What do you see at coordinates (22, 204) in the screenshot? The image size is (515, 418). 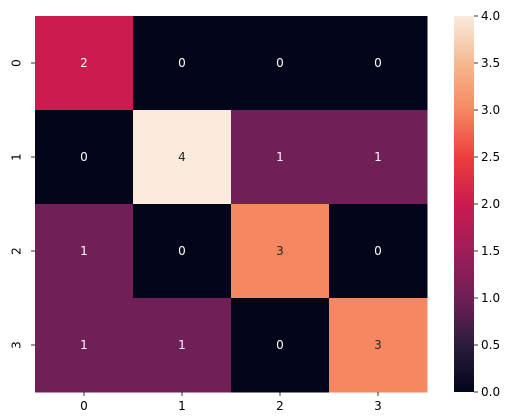 I see `y-axis: 0 1 2 3` at bounding box center [22, 204].